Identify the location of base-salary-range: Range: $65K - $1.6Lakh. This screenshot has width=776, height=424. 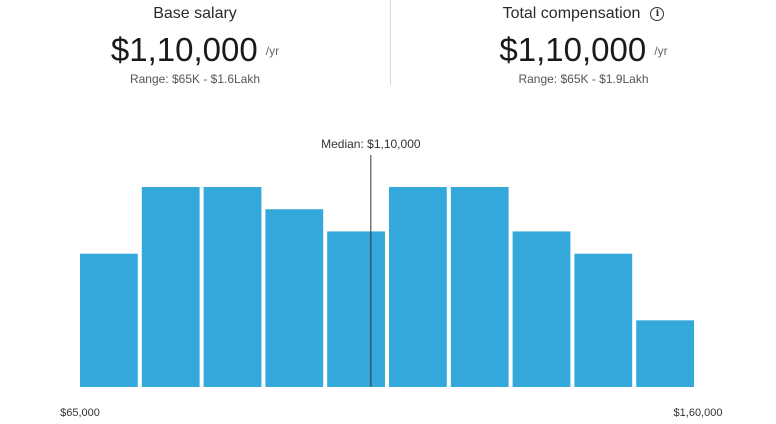
(195, 79).